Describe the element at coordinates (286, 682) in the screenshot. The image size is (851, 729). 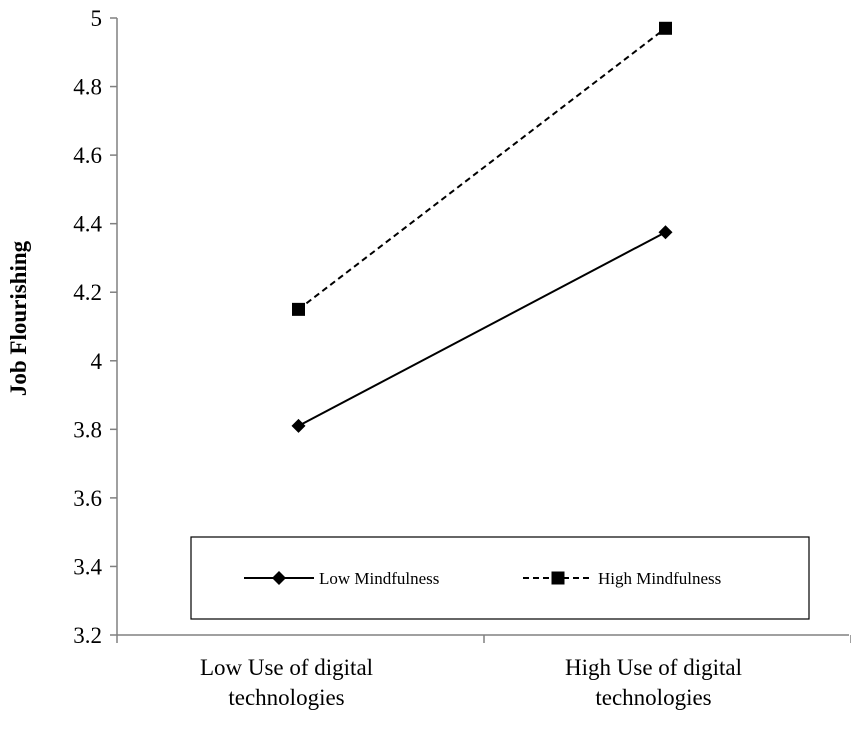
I see `x-tick-label: Low Use of digital technologies` at that location.